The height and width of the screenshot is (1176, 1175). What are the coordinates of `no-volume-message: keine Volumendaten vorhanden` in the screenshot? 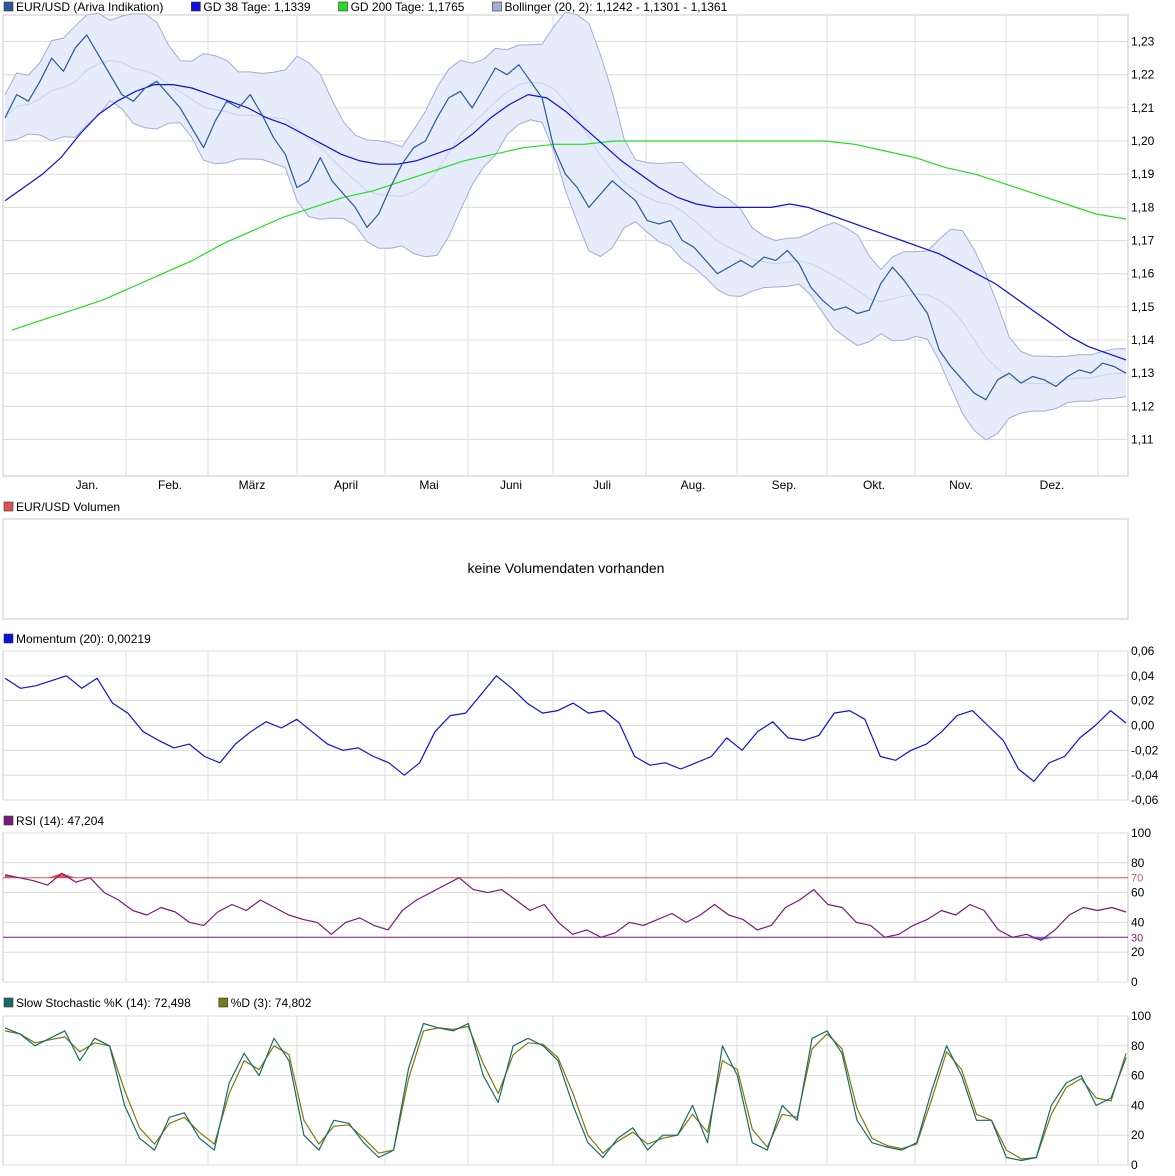 It's located at (566, 568).